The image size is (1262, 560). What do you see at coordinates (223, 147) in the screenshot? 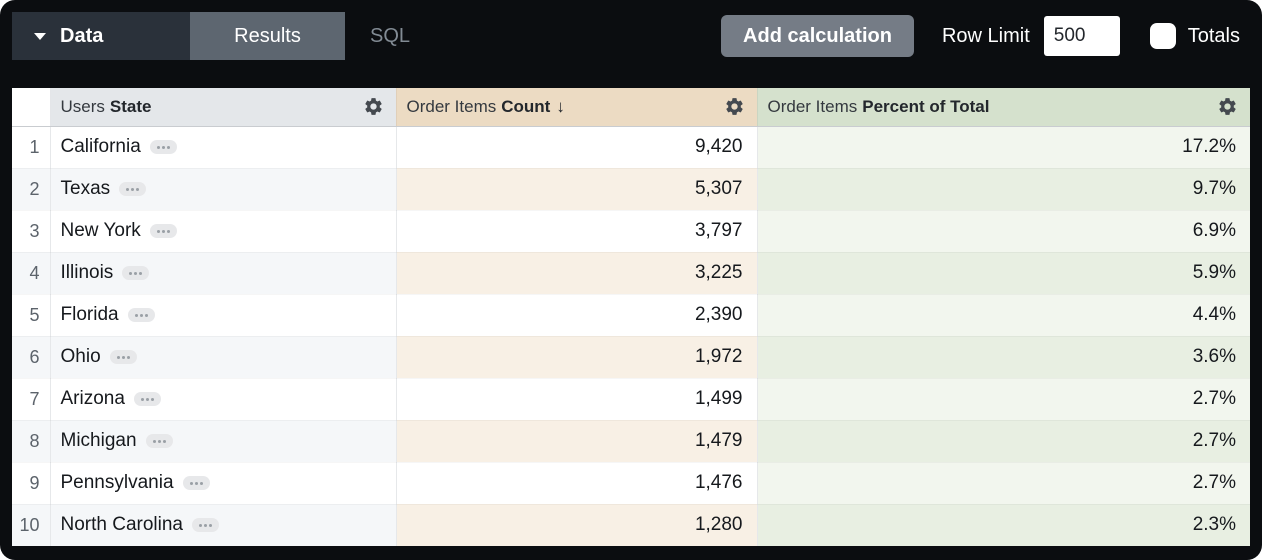
I see `cell-state: California` at bounding box center [223, 147].